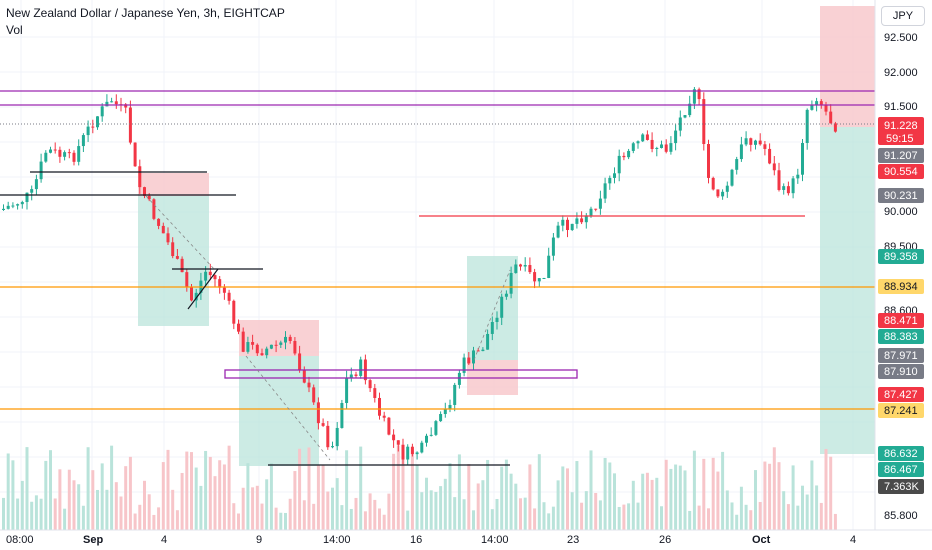 This screenshot has width=932, height=550. I want to click on price-tag-text: 7.363K, so click(902, 487).